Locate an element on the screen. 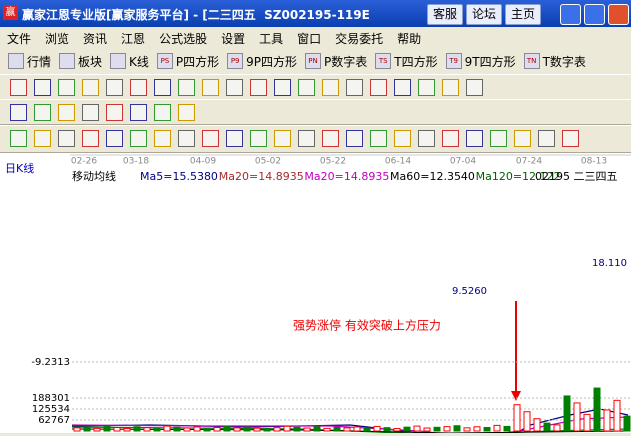  minimize-button is located at coordinates (570, 14).